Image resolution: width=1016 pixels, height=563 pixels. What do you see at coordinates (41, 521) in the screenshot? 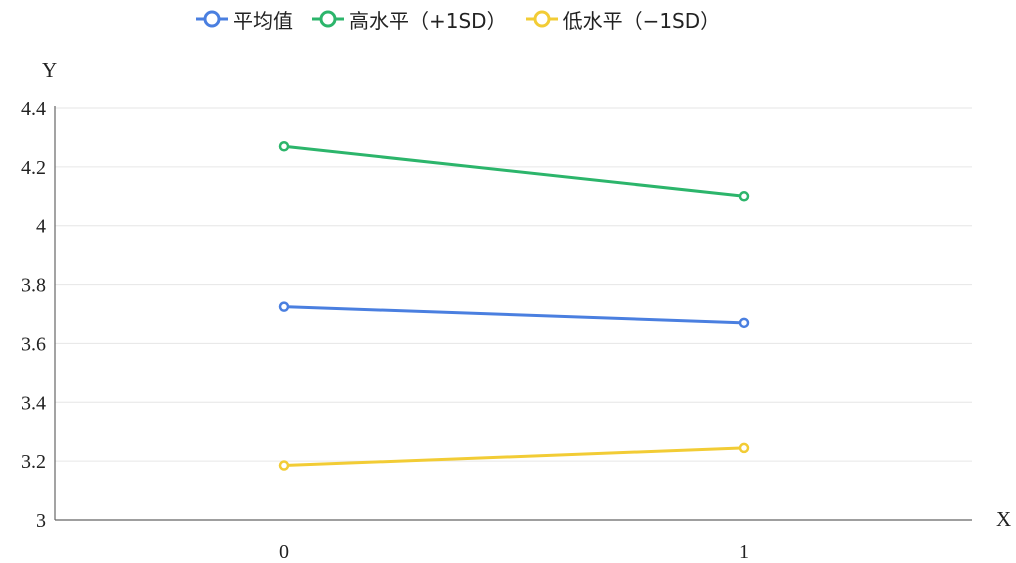
I see `y-tick-label: 3` at bounding box center [41, 521].